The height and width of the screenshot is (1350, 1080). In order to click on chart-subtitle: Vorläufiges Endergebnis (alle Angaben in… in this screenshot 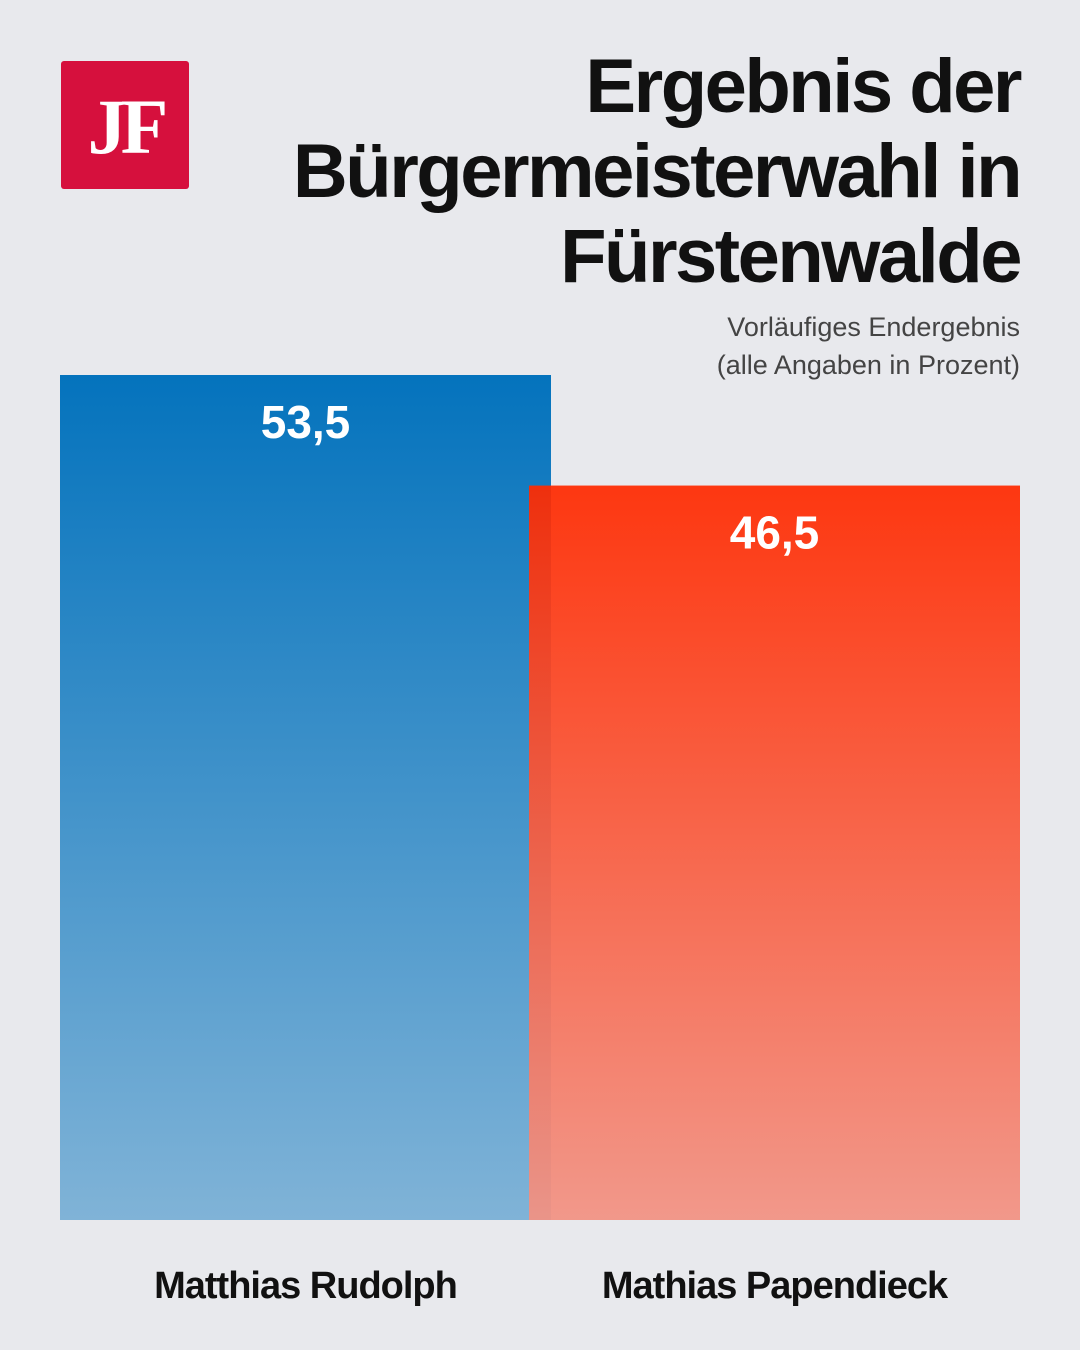, I will do `click(868, 346)`.